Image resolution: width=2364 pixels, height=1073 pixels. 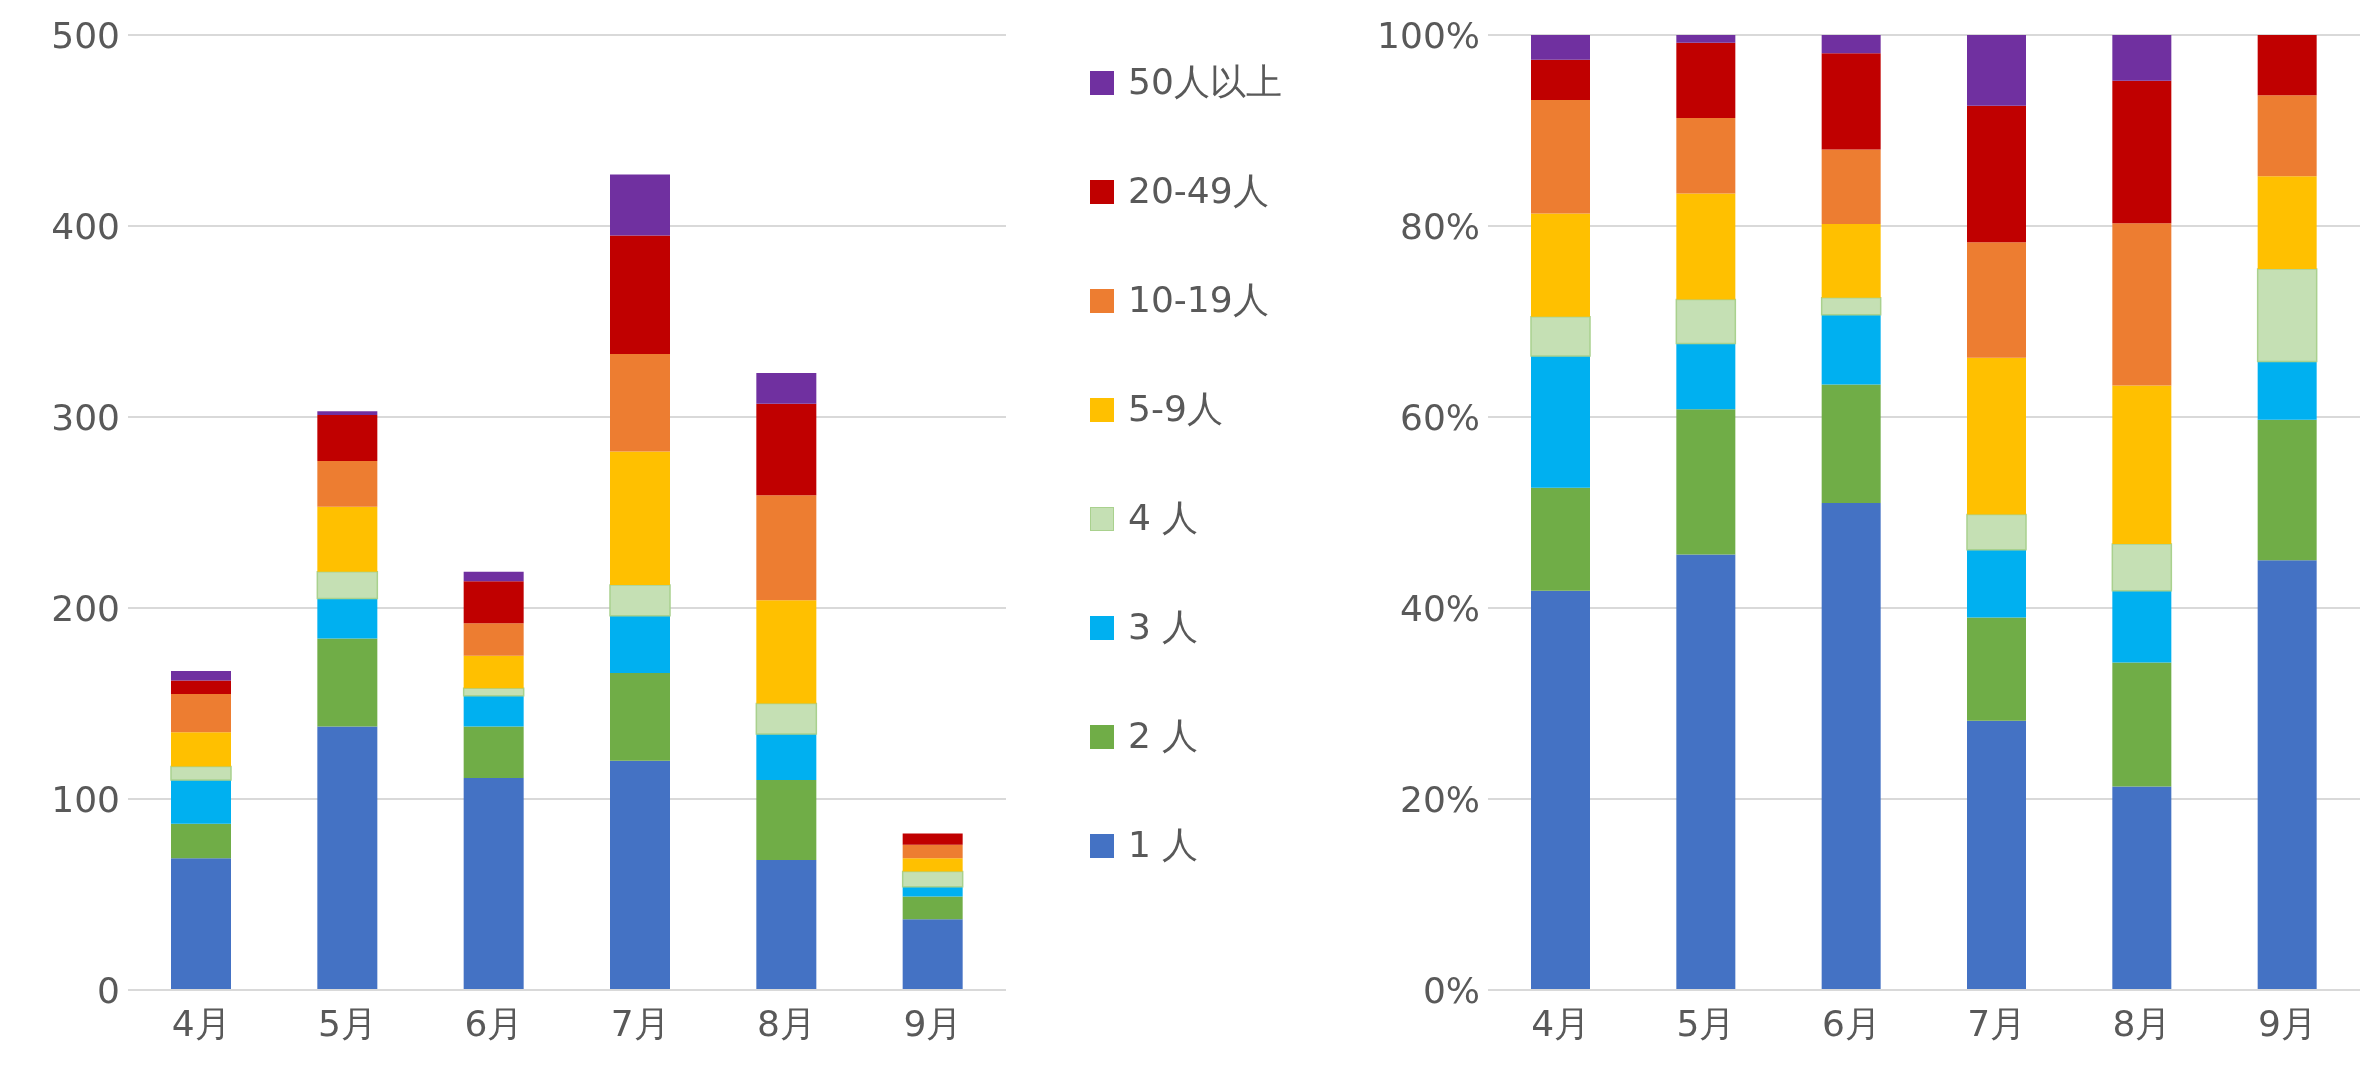 I want to click on y-tick-label: 0%, so click(x=1451, y=990).